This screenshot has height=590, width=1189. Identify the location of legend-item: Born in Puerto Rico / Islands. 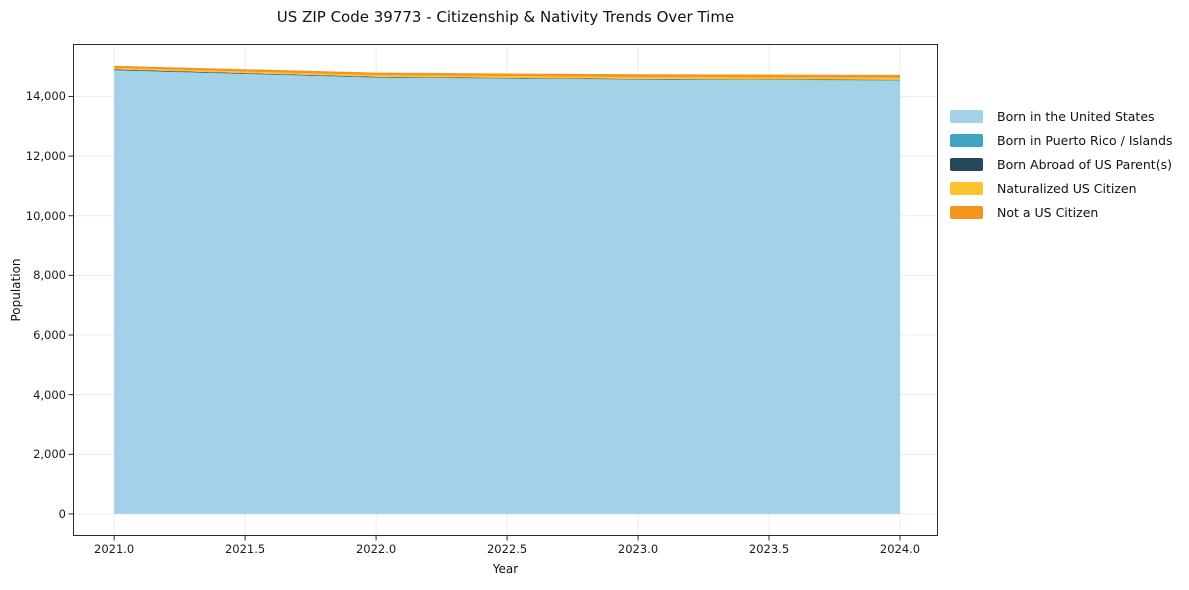
(1061, 140).